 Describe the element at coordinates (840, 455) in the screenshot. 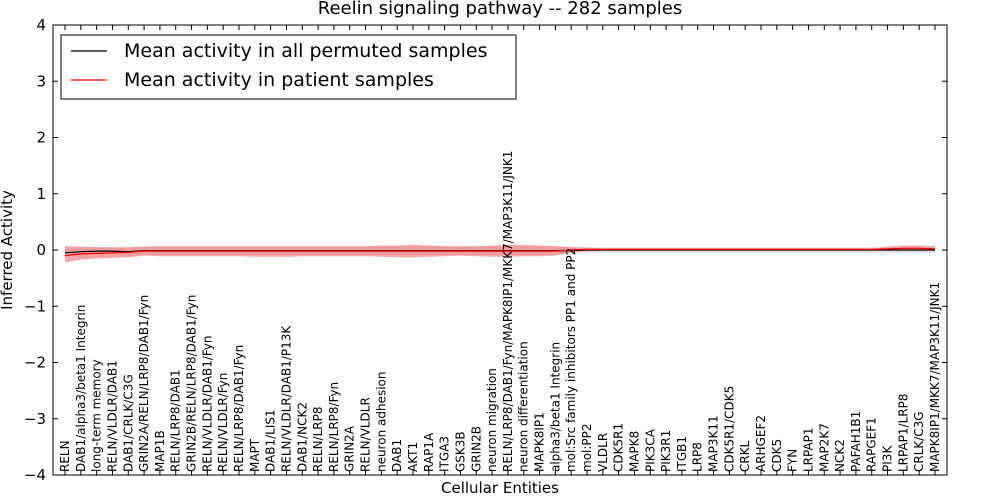

I see `x-tick-label: NCK2` at that location.